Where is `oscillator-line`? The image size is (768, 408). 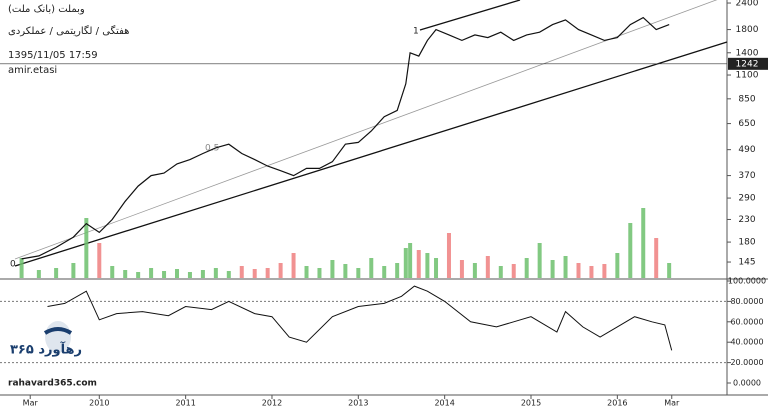
oscillator-line is located at coordinates (360, 318).